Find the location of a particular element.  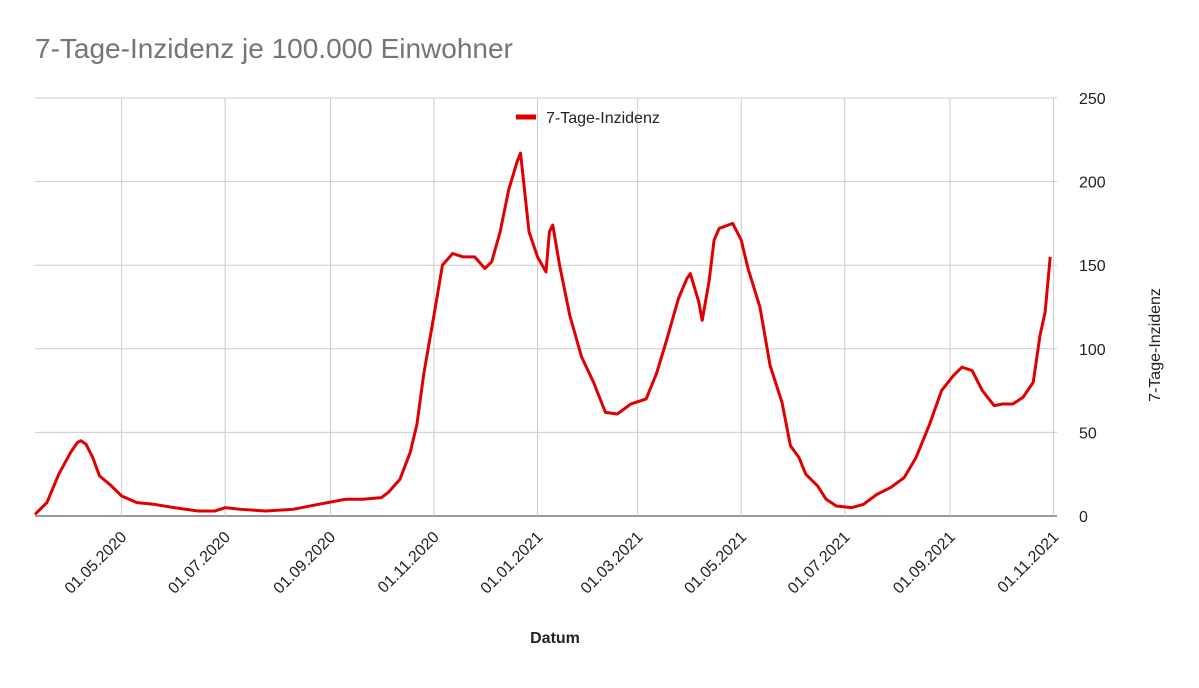

x-tick-label: 01.05.2021 is located at coordinates (715, 563).